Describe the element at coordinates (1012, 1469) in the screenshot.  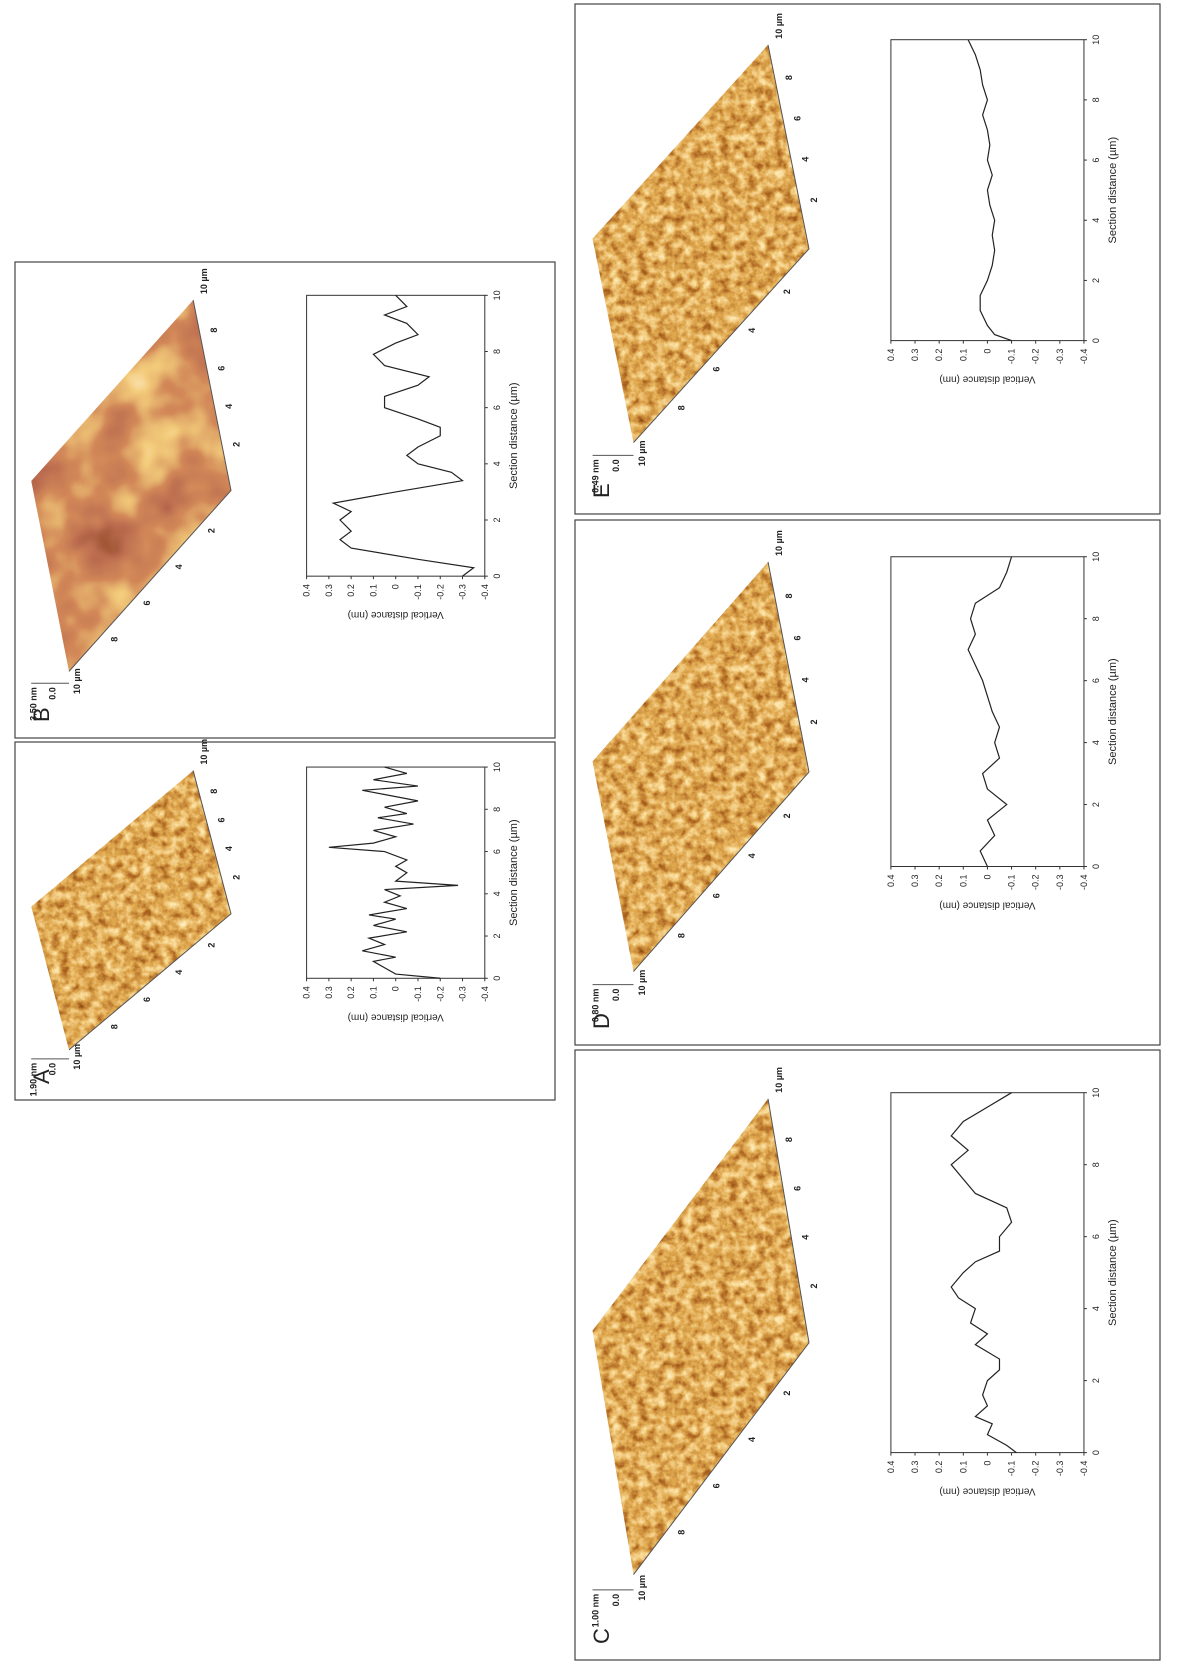
I see `y-tick-label: -0.1` at that location.